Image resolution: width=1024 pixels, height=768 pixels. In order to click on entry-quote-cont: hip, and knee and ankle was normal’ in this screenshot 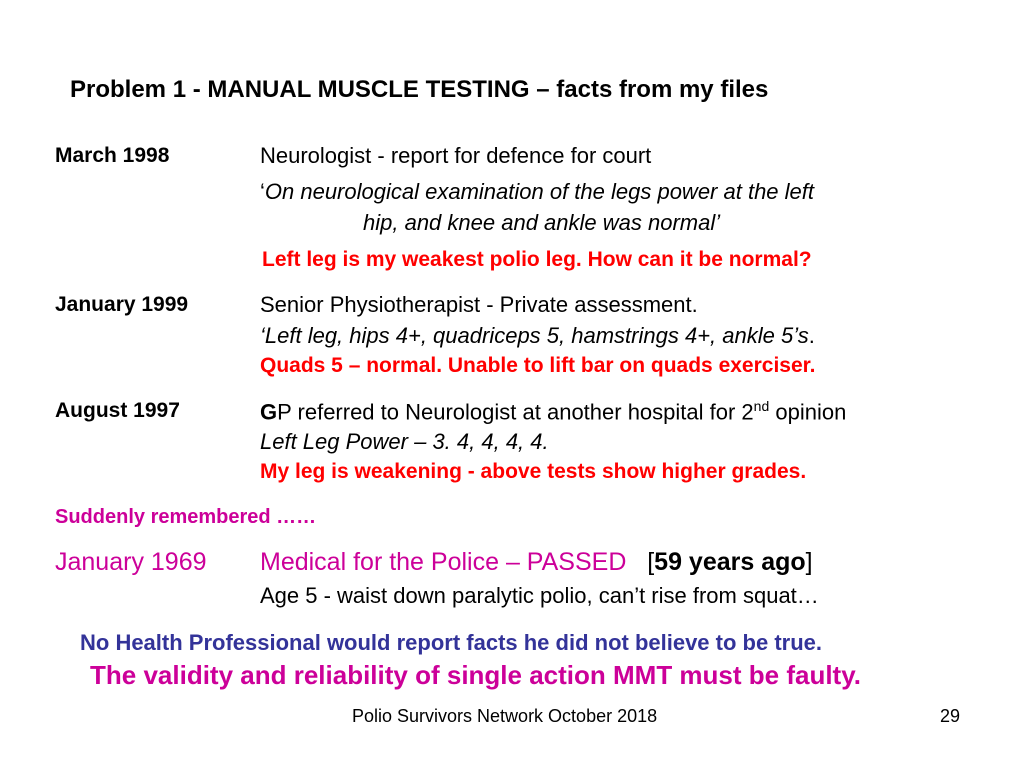, I will do `click(542, 222)`.